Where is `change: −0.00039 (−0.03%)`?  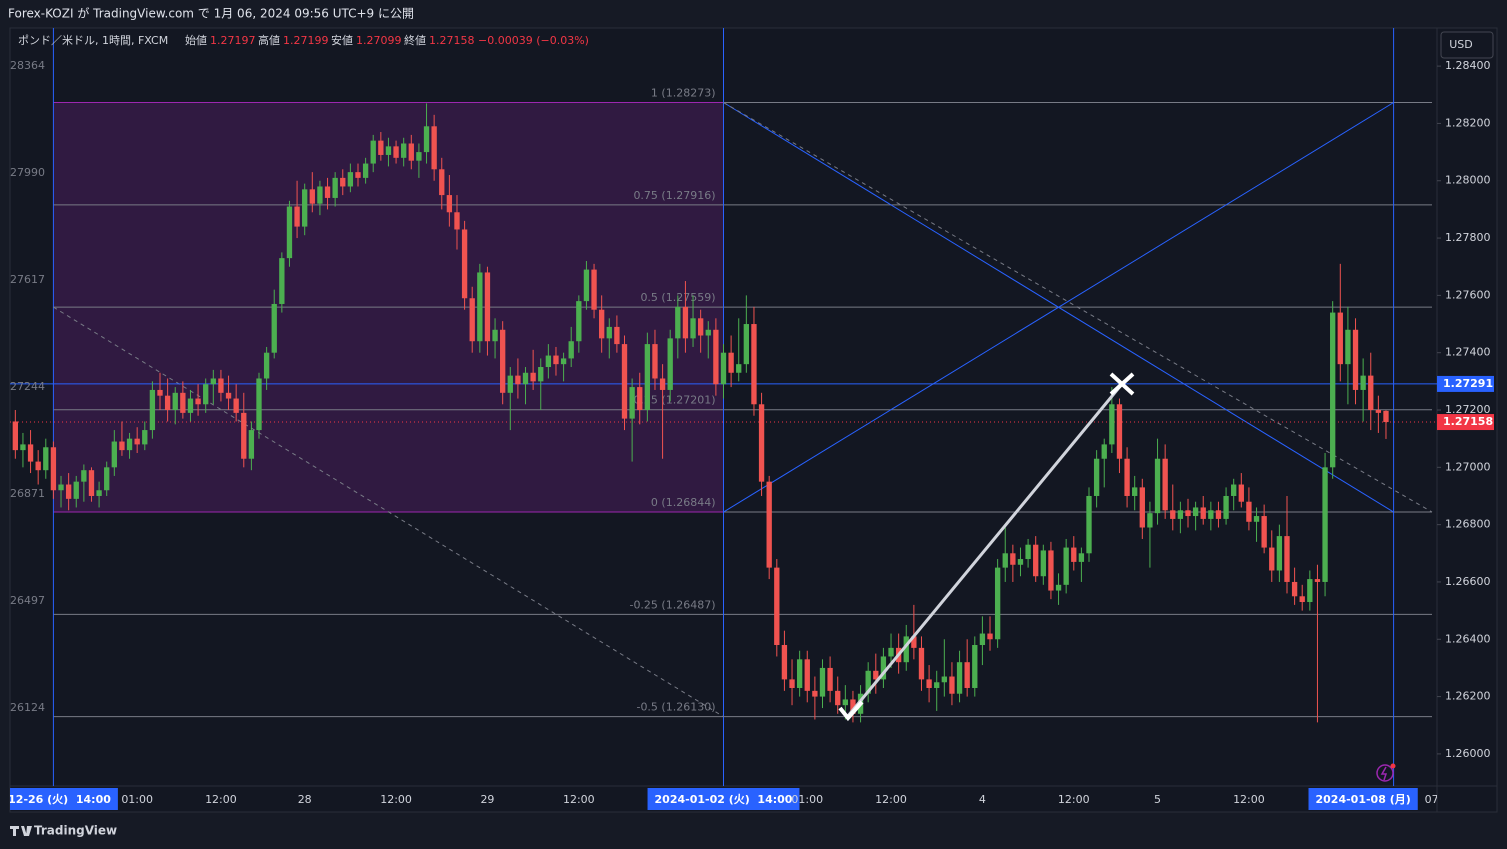
change: −0.00039 (−0.03%) is located at coordinates (533, 40).